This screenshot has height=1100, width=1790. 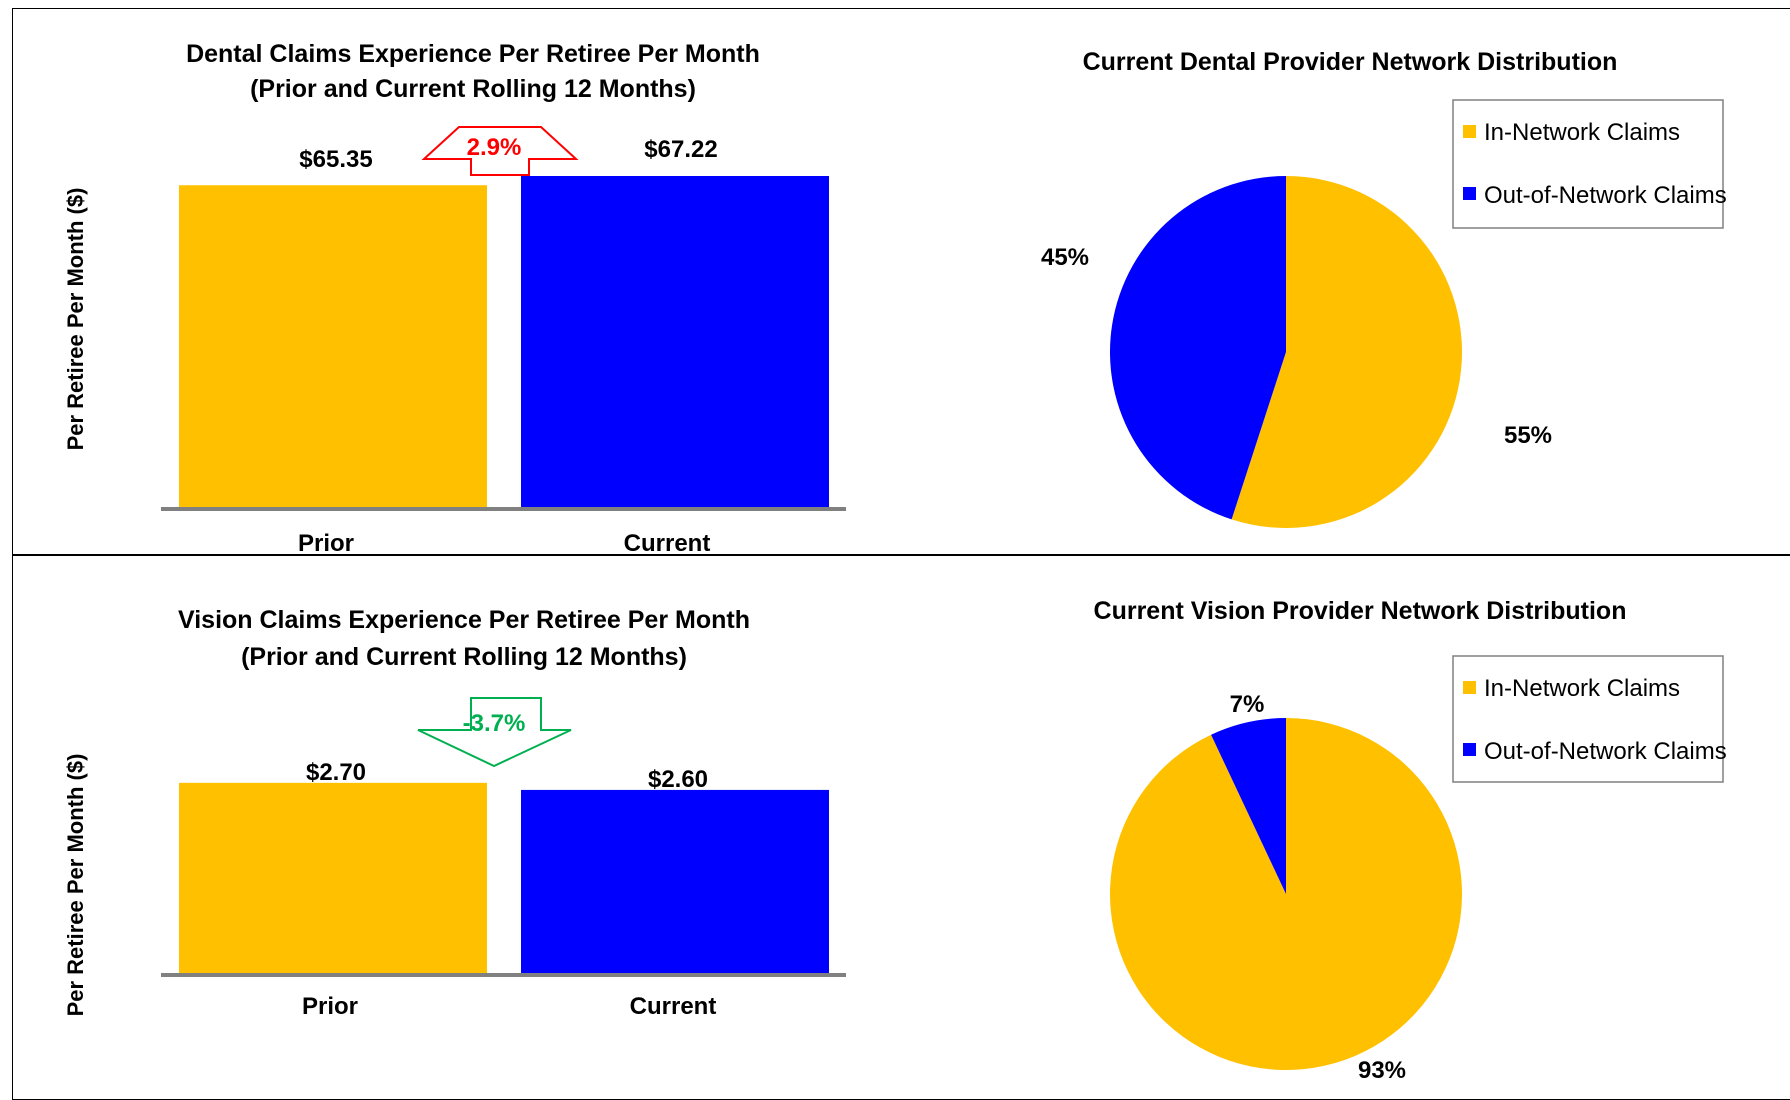 What do you see at coordinates (680, 149) in the screenshot?
I see `dental-value-label-current: $67.22` at bounding box center [680, 149].